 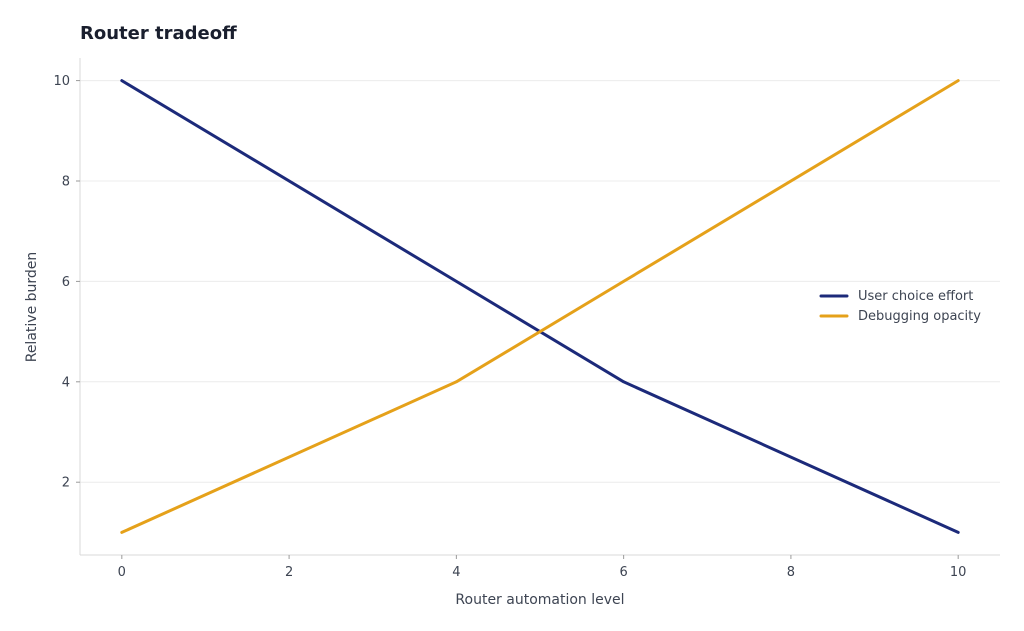 I want to click on y-tick-label-6: 6, so click(x=66, y=282).